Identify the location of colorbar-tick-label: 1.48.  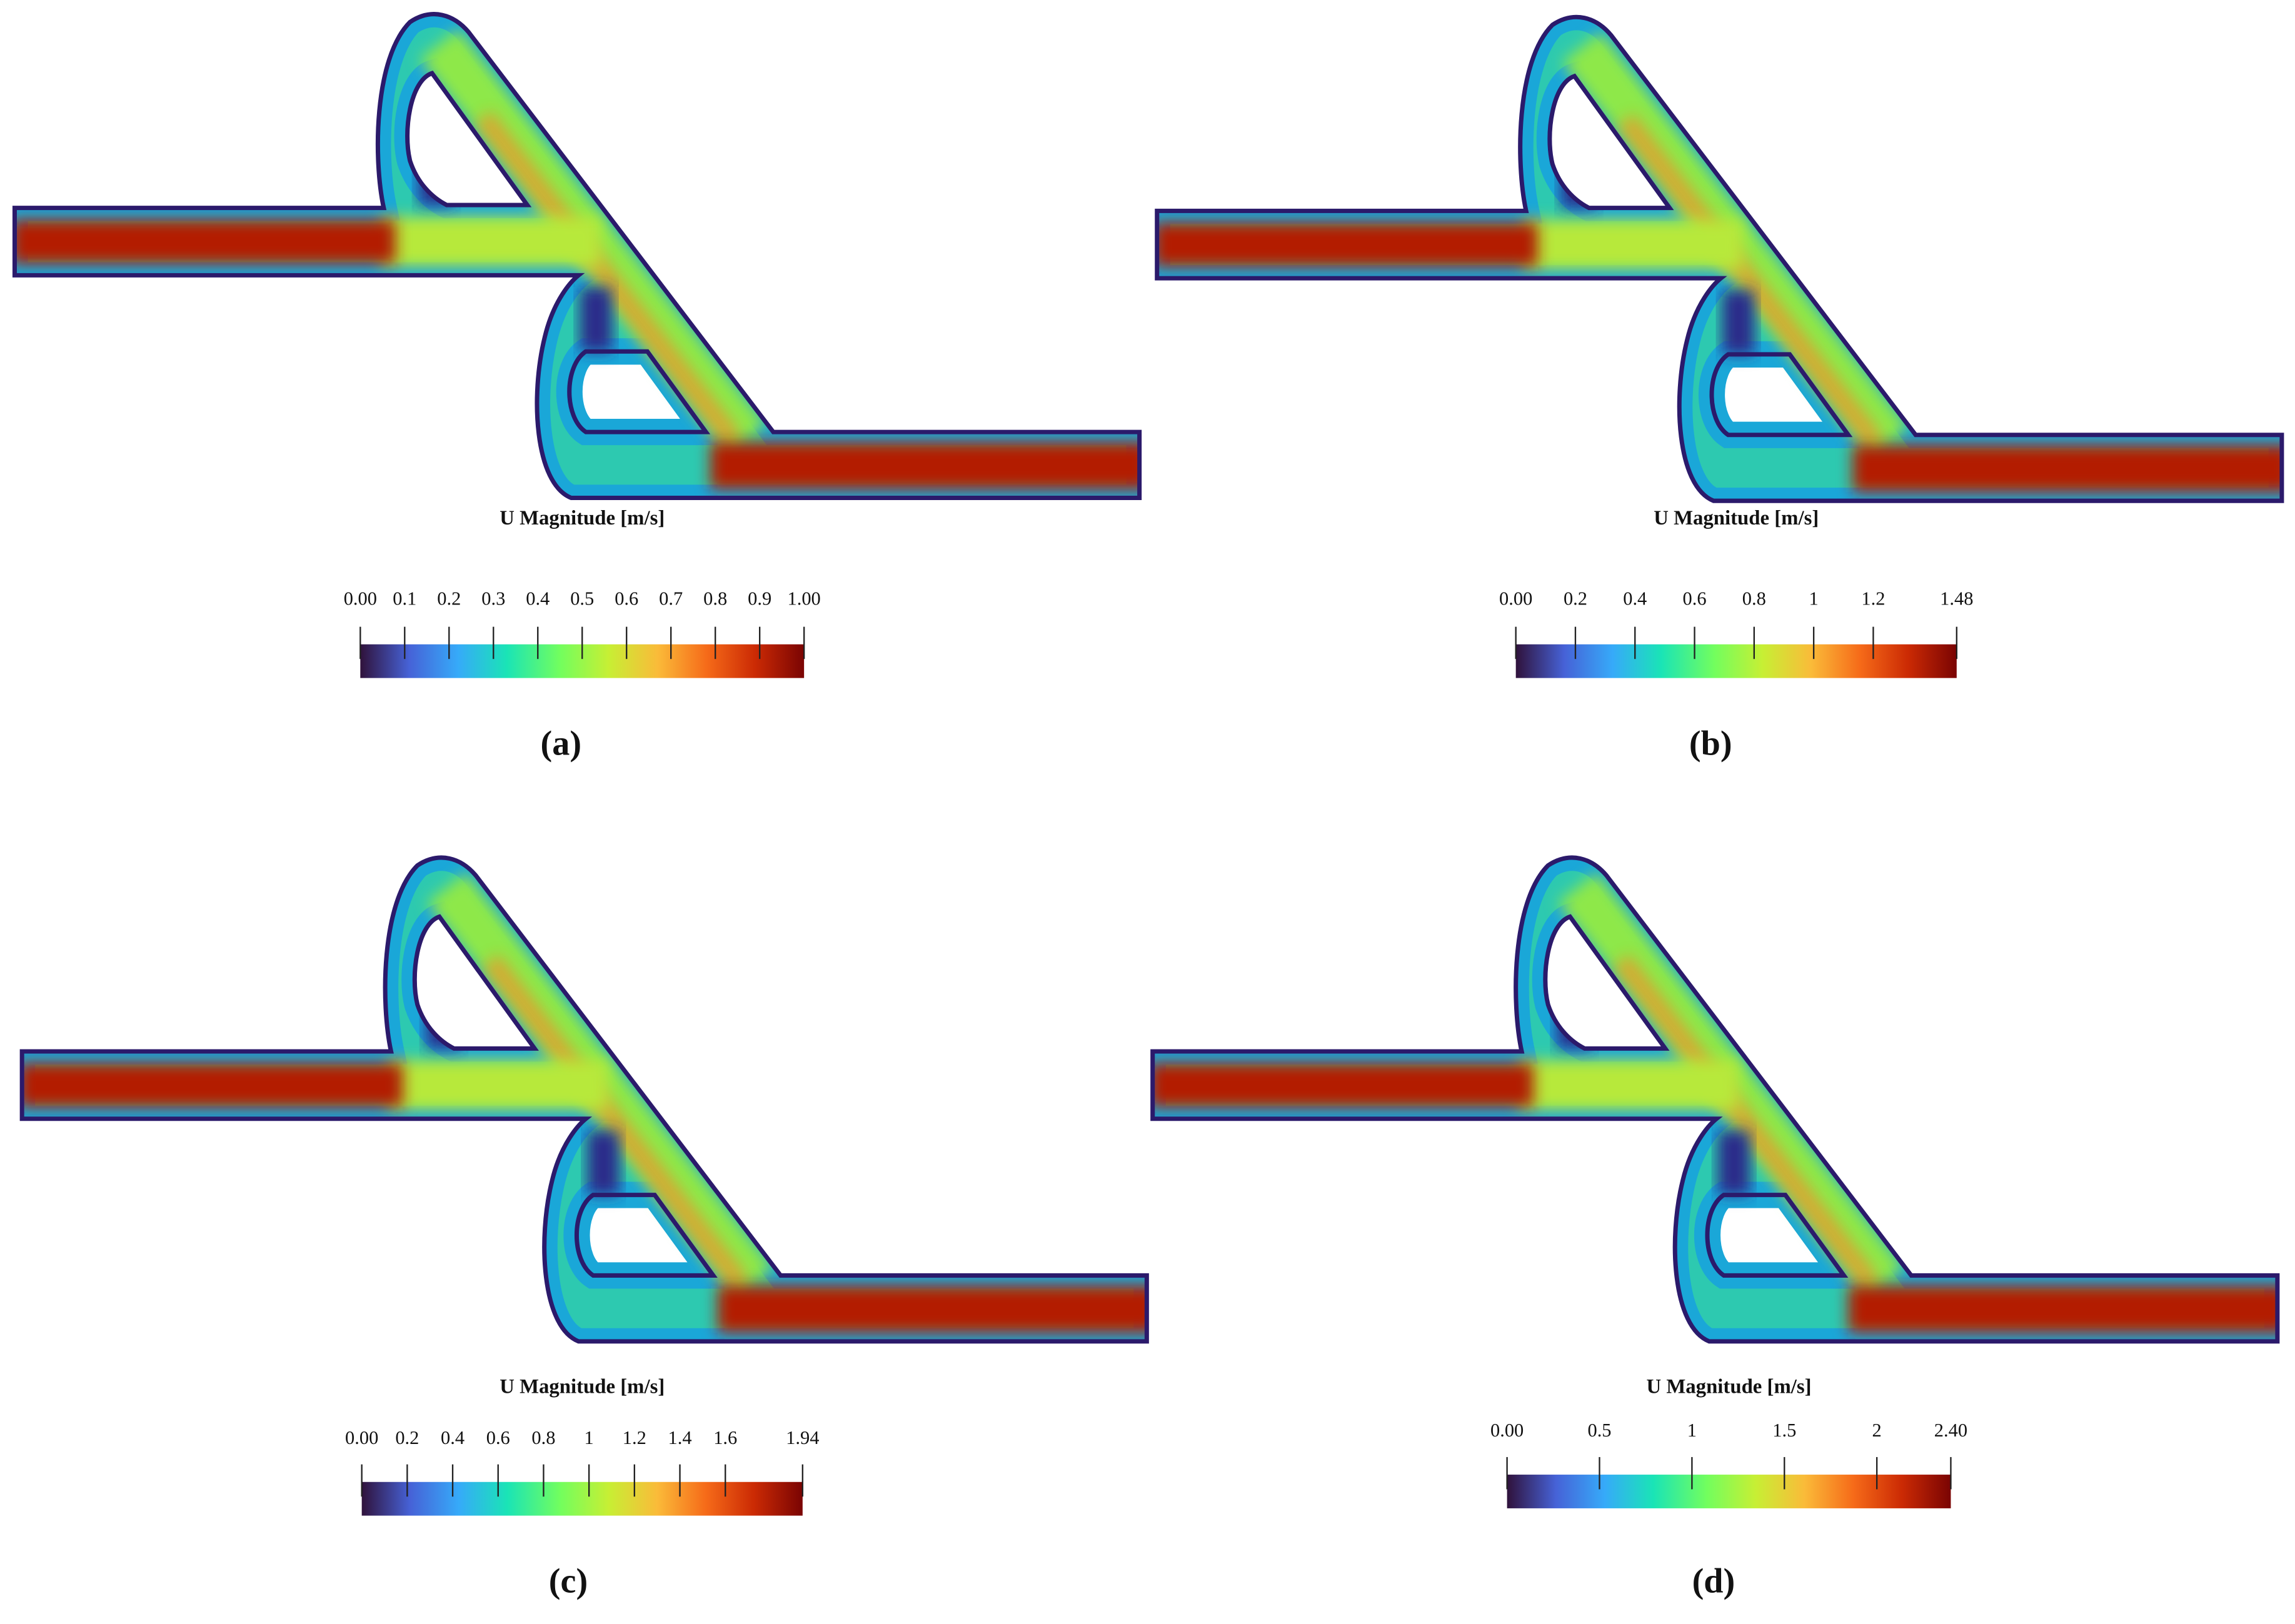
(1956, 598).